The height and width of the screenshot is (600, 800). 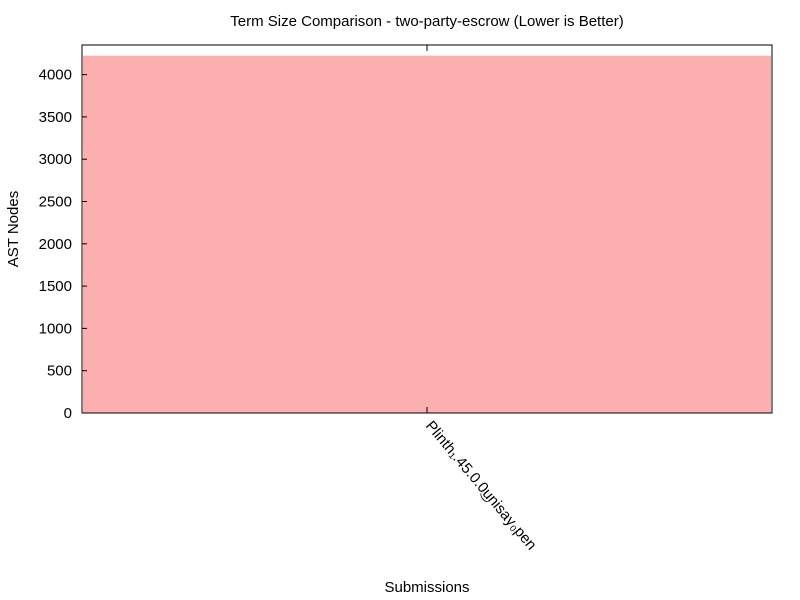 I want to click on x-axis-label: Submissions, so click(x=426, y=587).